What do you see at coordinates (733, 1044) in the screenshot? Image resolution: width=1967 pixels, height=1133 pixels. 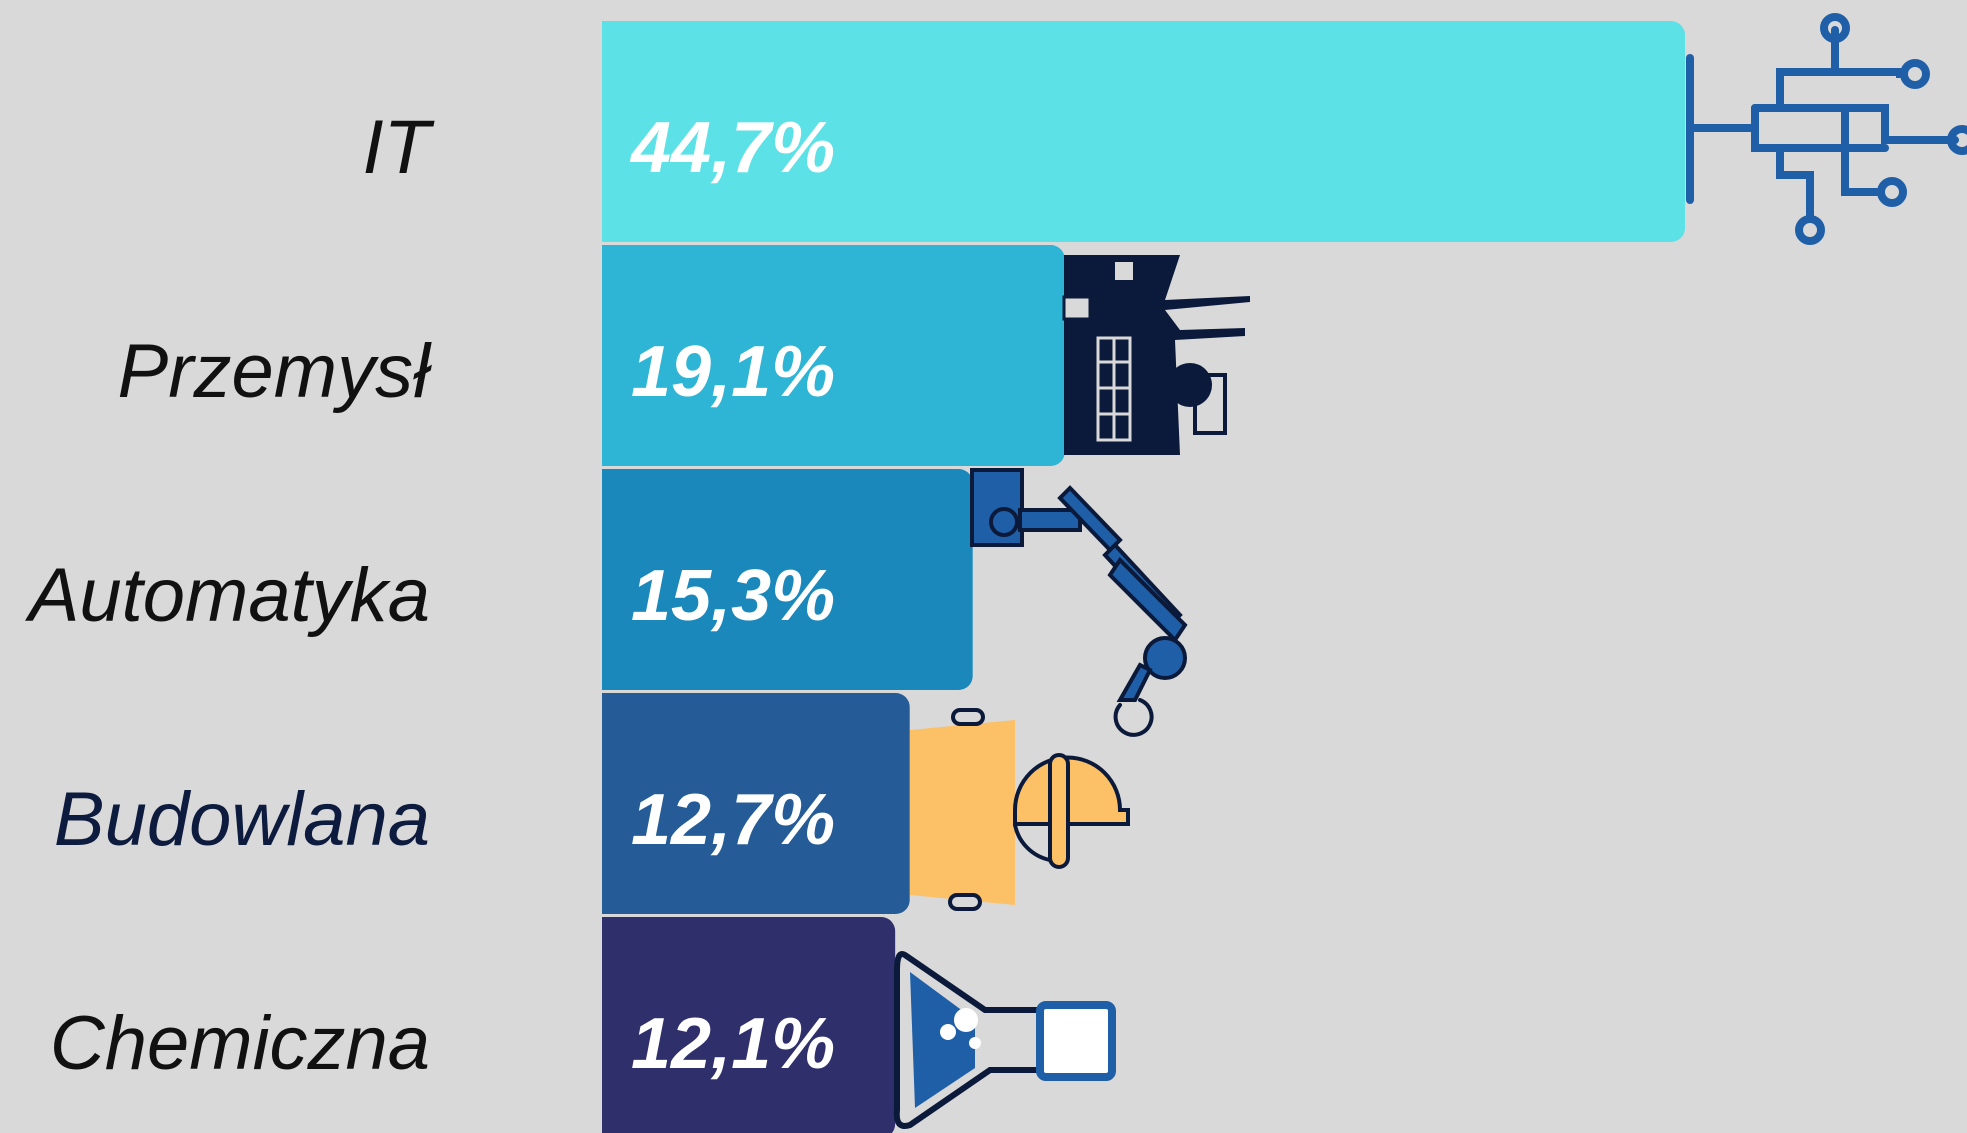 I see `value-label: 12,1%` at bounding box center [733, 1044].